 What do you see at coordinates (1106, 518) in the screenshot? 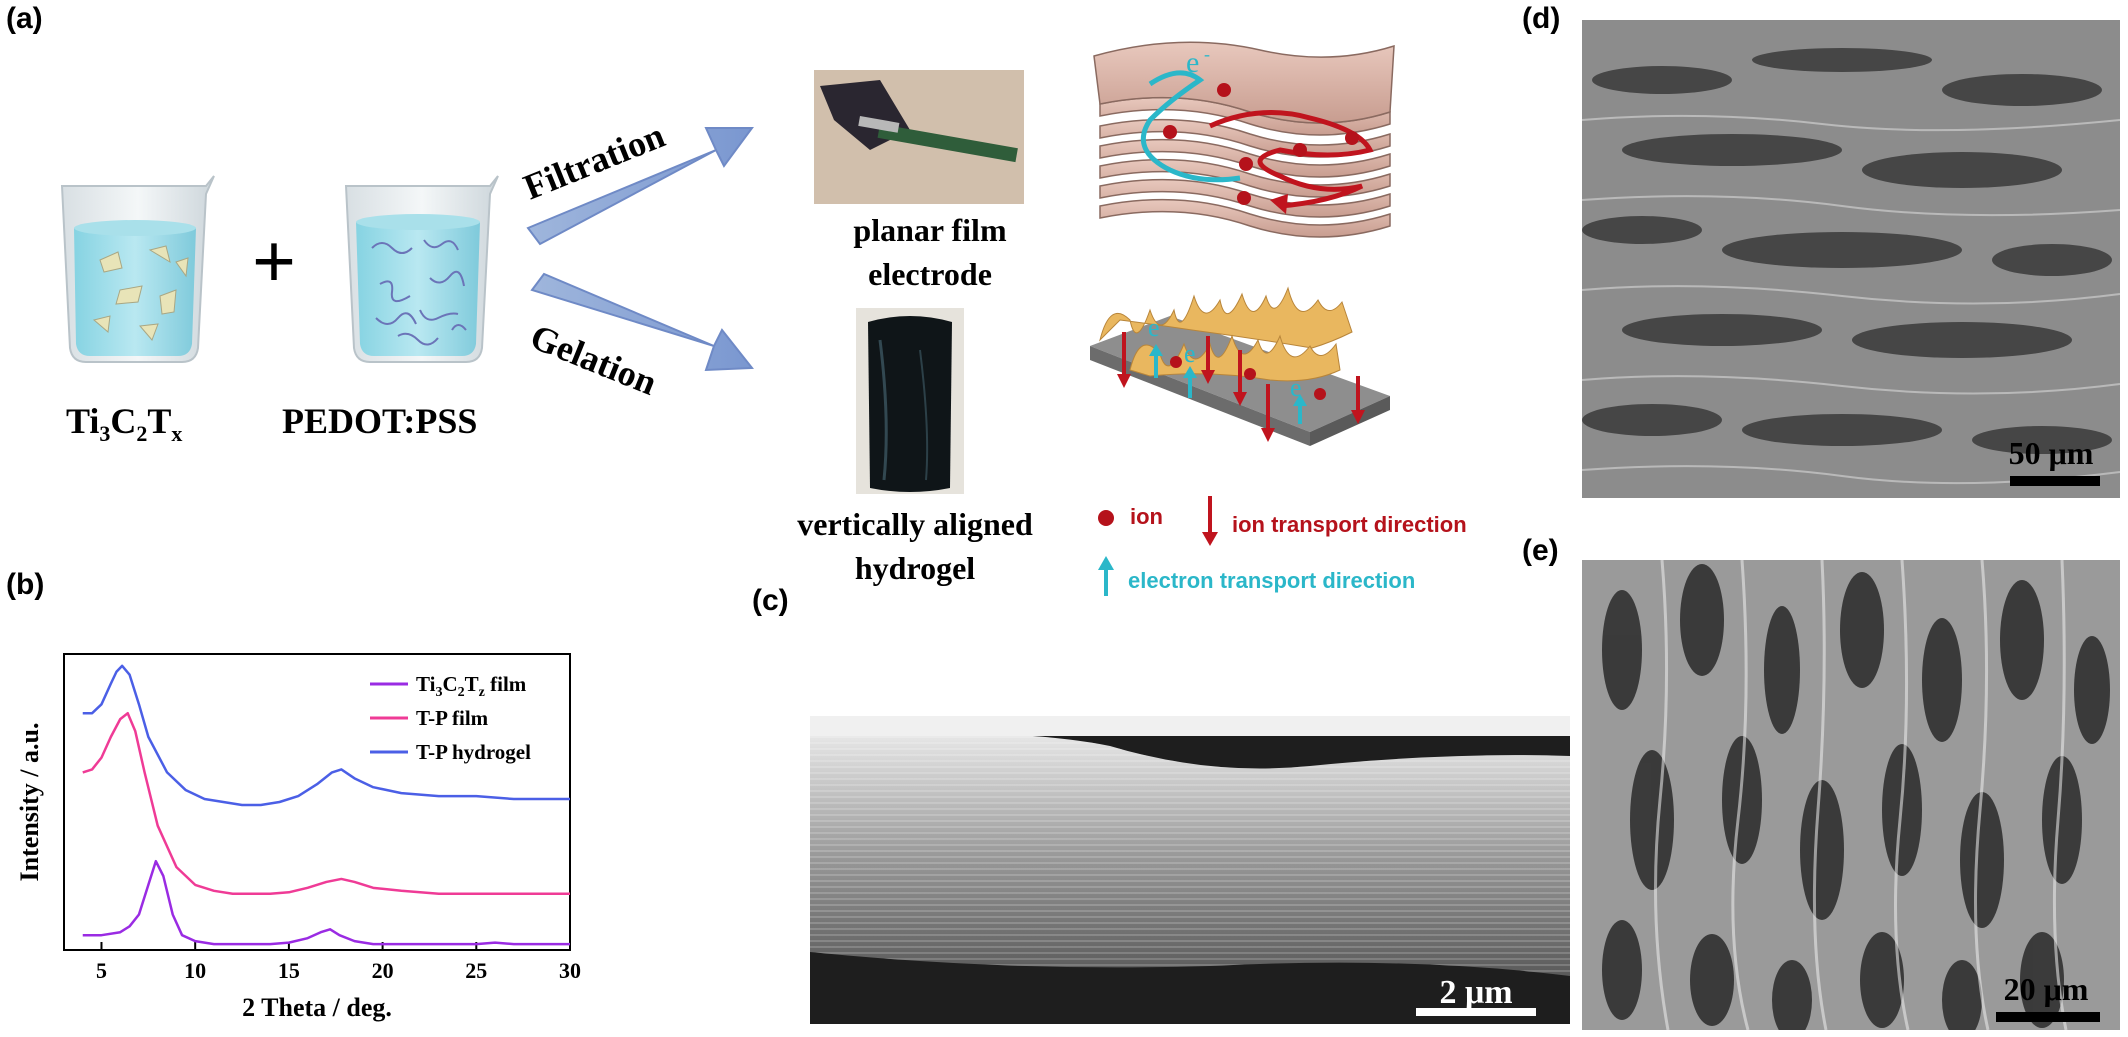
I see `ion-key-dot` at bounding box center [1106, 518].